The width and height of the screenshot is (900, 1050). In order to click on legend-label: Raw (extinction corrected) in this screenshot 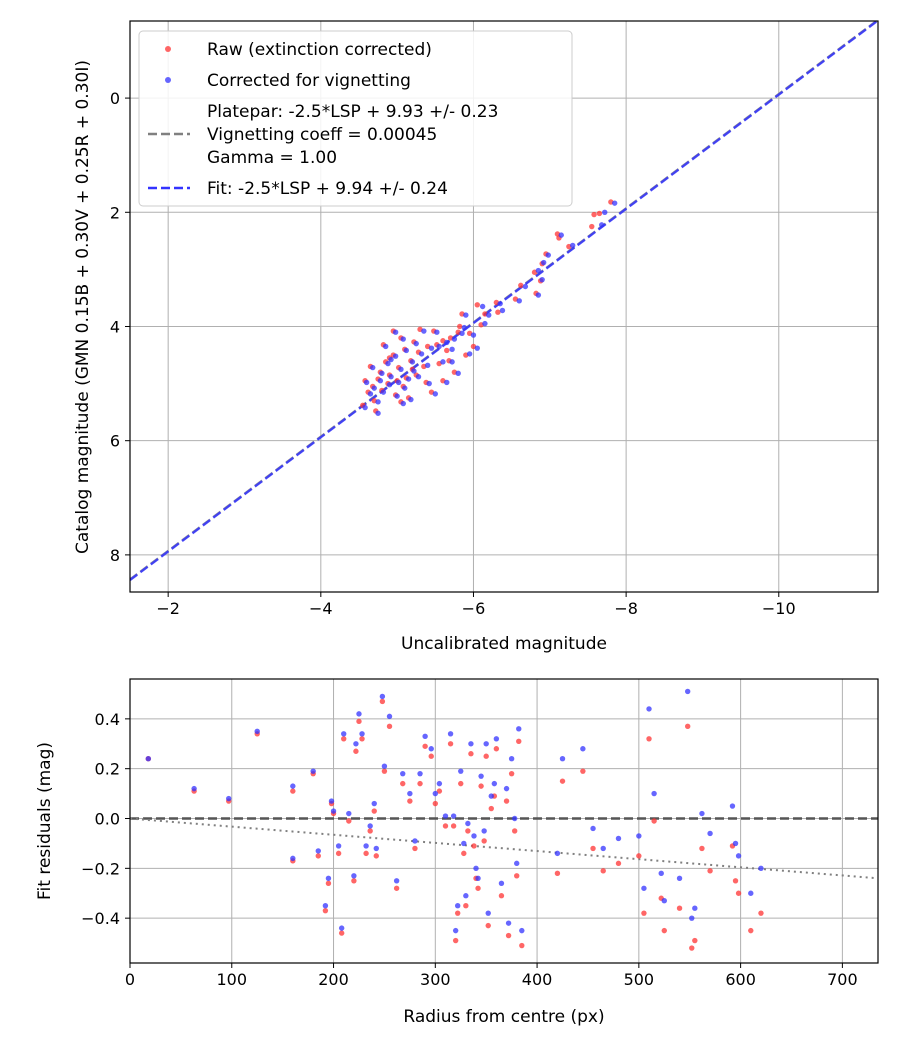, I will do `click(319, 50)`.